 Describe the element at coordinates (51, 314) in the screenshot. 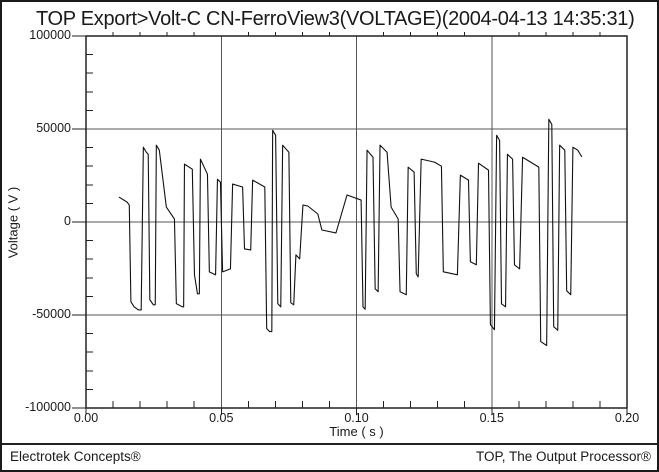

I see `y-tick-label: -50000` at that location.